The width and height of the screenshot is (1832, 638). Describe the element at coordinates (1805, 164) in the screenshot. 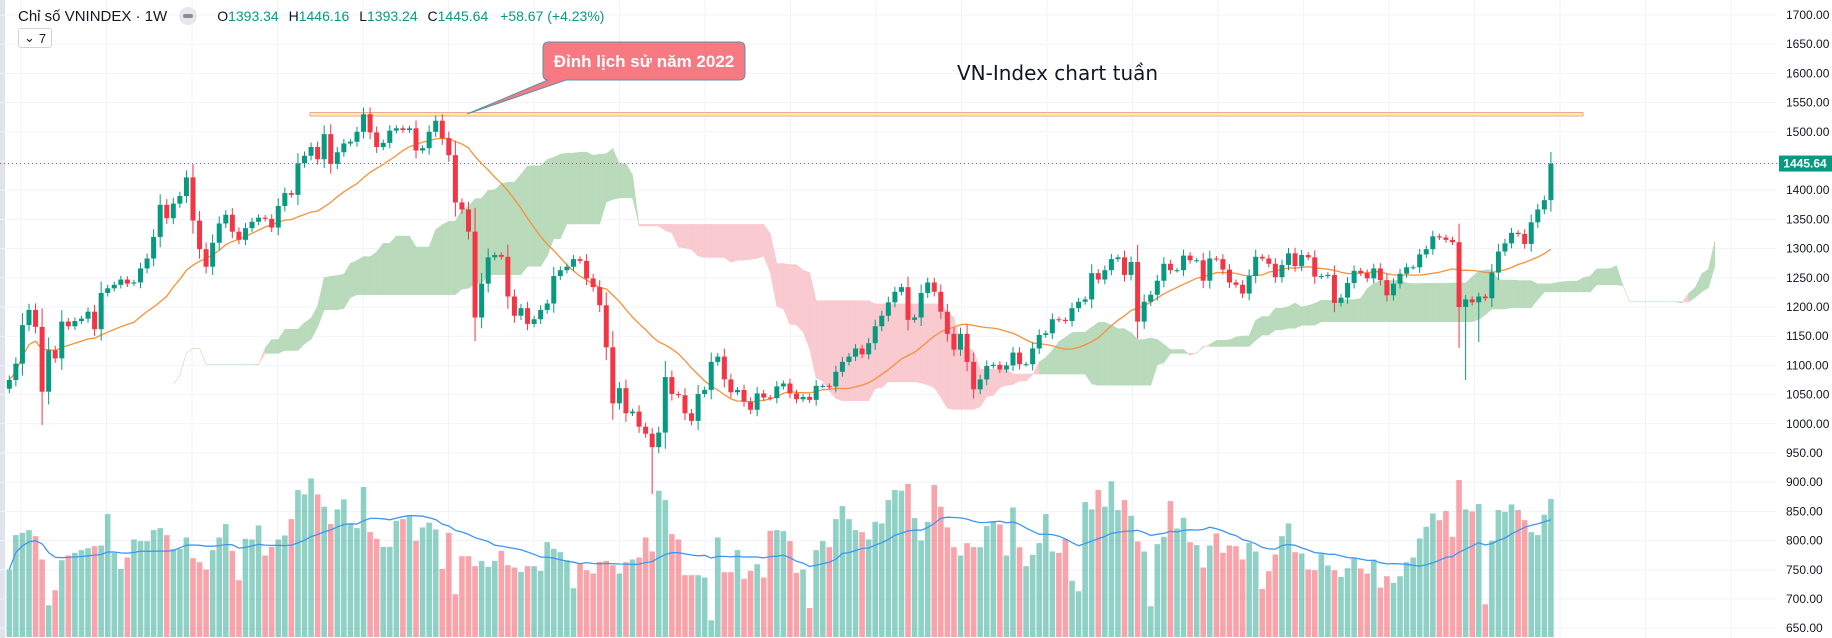

I see `last-price-value: 1445.64` at that location.